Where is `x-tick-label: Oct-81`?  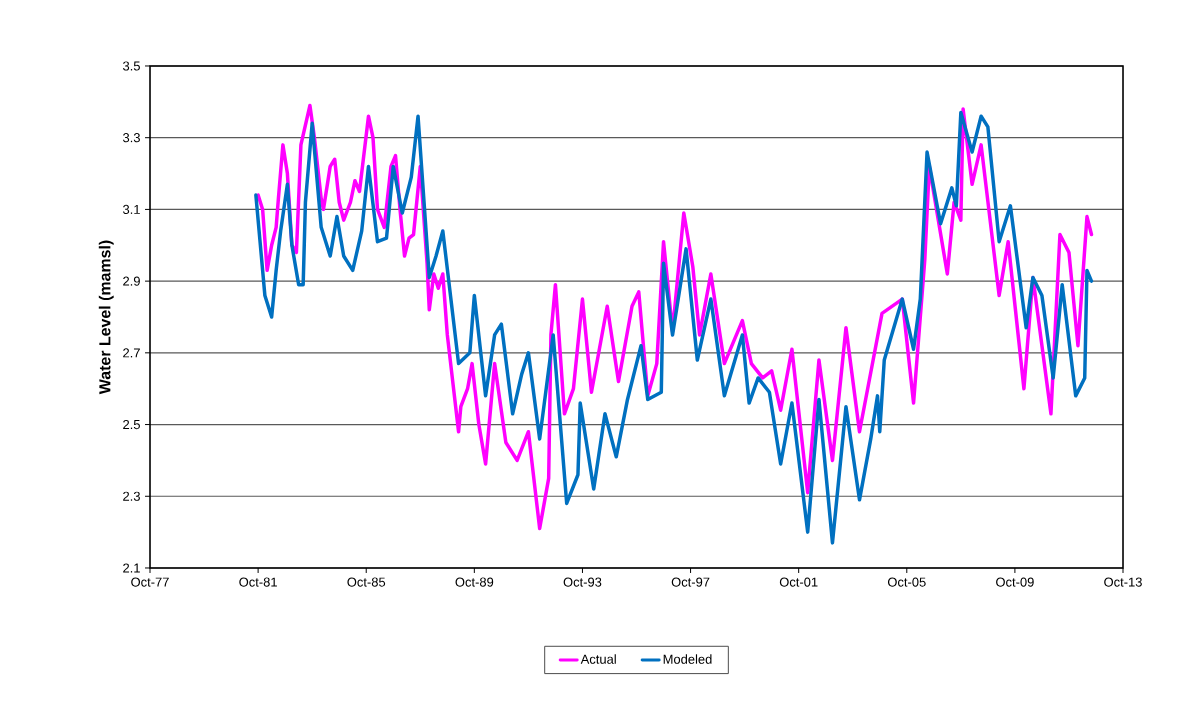 x-tick-label: Oct-81 is located at coordinates (258, 582).